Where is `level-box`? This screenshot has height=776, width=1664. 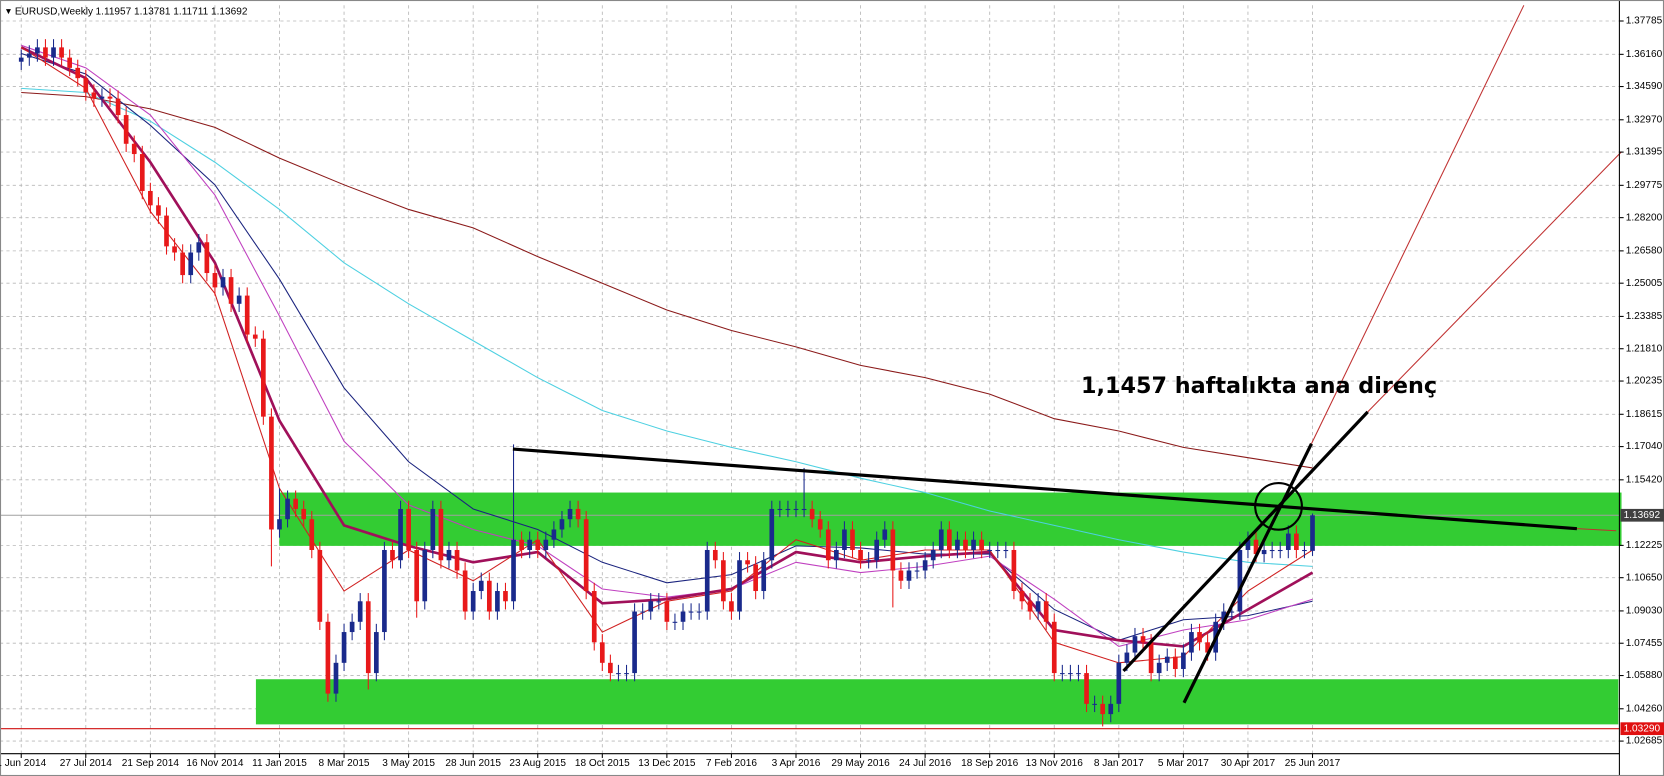 level-box is located at coordinates (1642, 729).